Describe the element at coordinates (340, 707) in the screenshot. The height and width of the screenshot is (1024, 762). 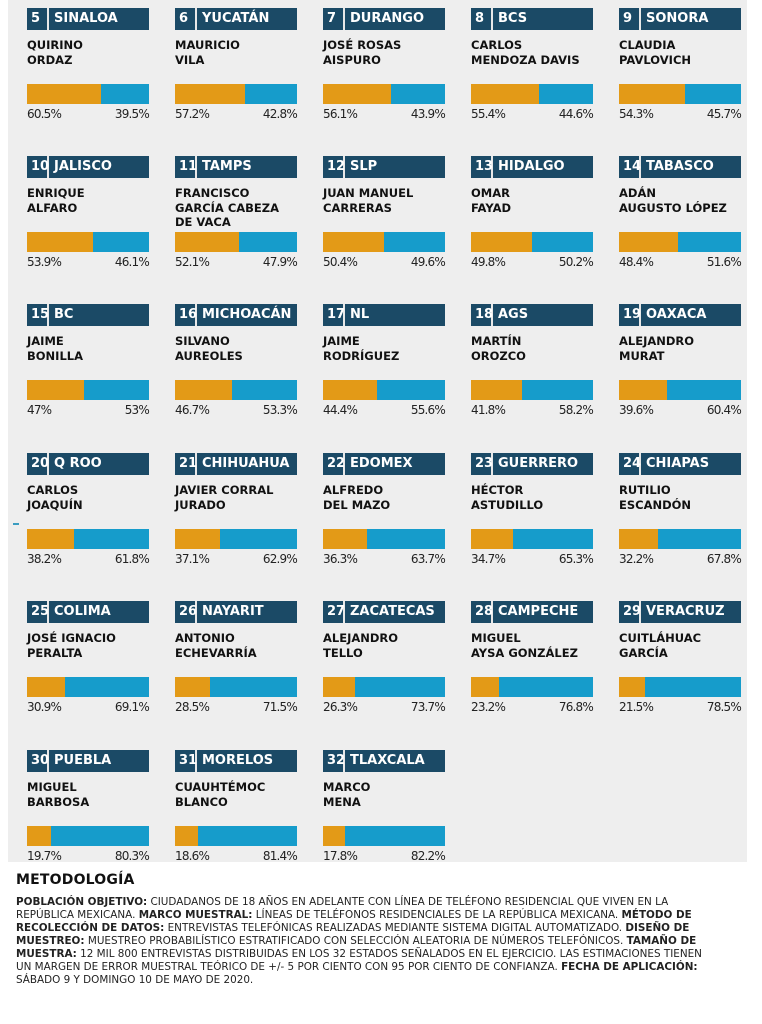
I see `value-label-a: 26.3%` at that location.